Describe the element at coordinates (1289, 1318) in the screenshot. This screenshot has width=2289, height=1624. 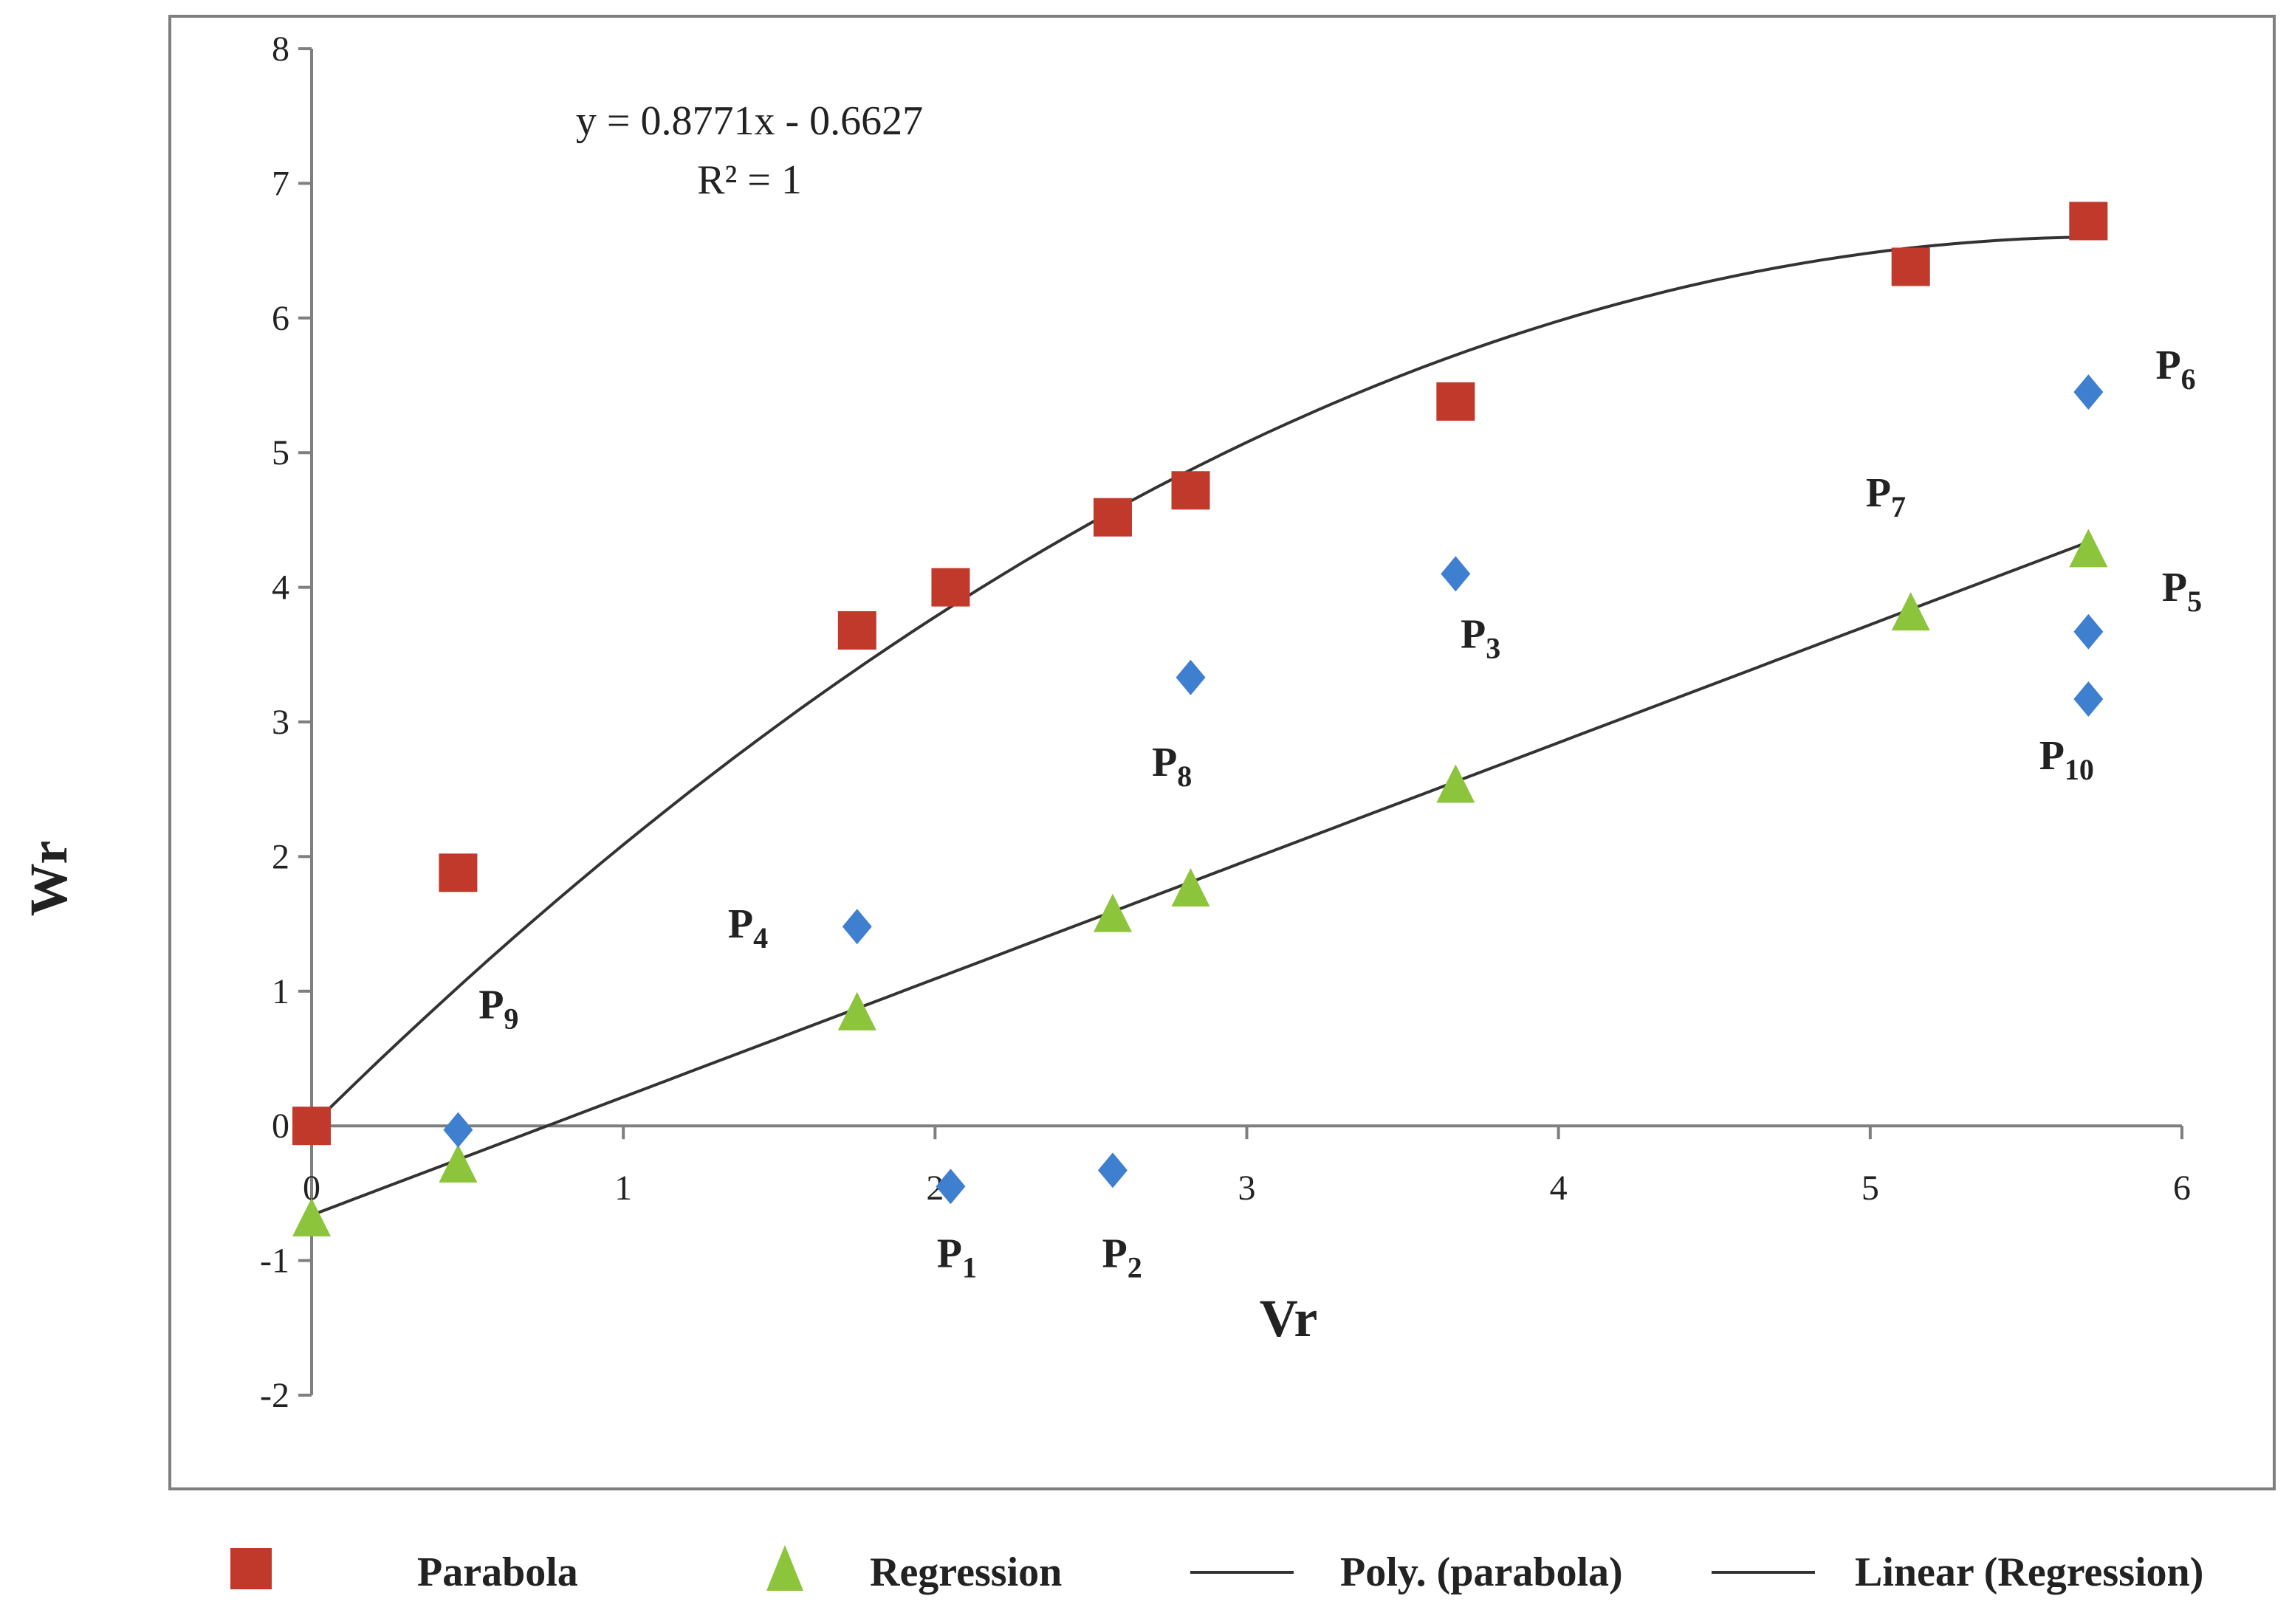
I see `x-axis-title: Vr` at that location.